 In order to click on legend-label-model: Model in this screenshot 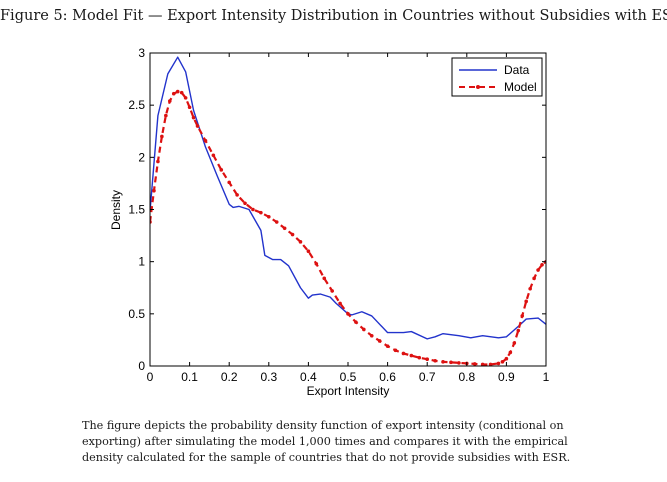, I will do `click(520, 87)`.